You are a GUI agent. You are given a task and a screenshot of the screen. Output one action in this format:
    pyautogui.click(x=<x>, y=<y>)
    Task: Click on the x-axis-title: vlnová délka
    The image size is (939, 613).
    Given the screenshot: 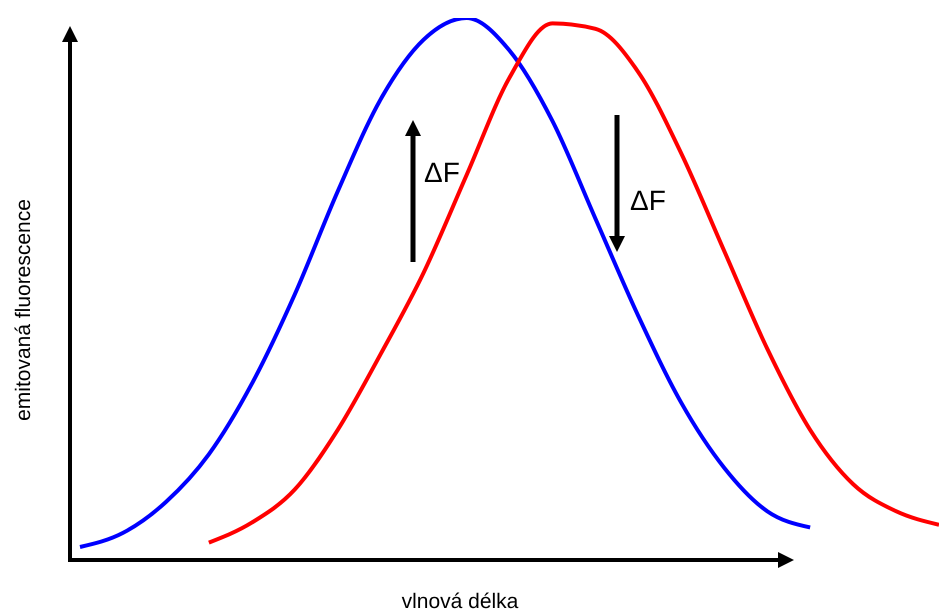 What is the action you would take?
    pyautogui.click(x=460, y=601)
    